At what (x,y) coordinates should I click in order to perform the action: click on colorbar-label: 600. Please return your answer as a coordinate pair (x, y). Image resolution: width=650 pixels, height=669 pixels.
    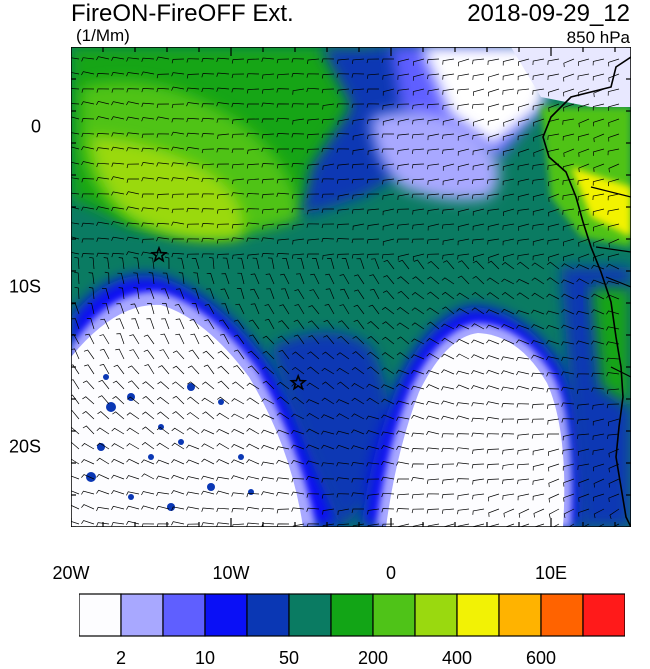
    Looking at the image, I should click on (541, 658).